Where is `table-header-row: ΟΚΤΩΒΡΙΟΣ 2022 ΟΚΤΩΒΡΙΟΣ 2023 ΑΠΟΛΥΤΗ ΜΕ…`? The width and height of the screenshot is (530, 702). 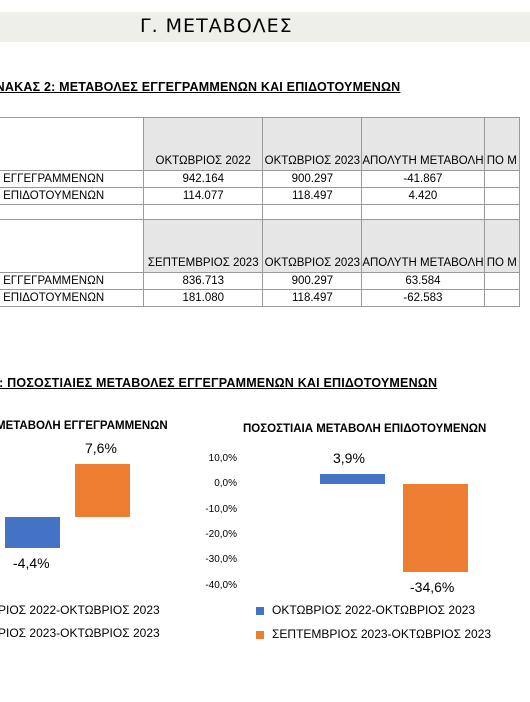 table-header-row: ΟΚΤΩΒΡΙΟΣ 2022 ΟΚΤΩΒΡΙΟΣ 2023 ΑΠΟΛΥΤΗ ΜΕ… is located at coordinates (260, 144).